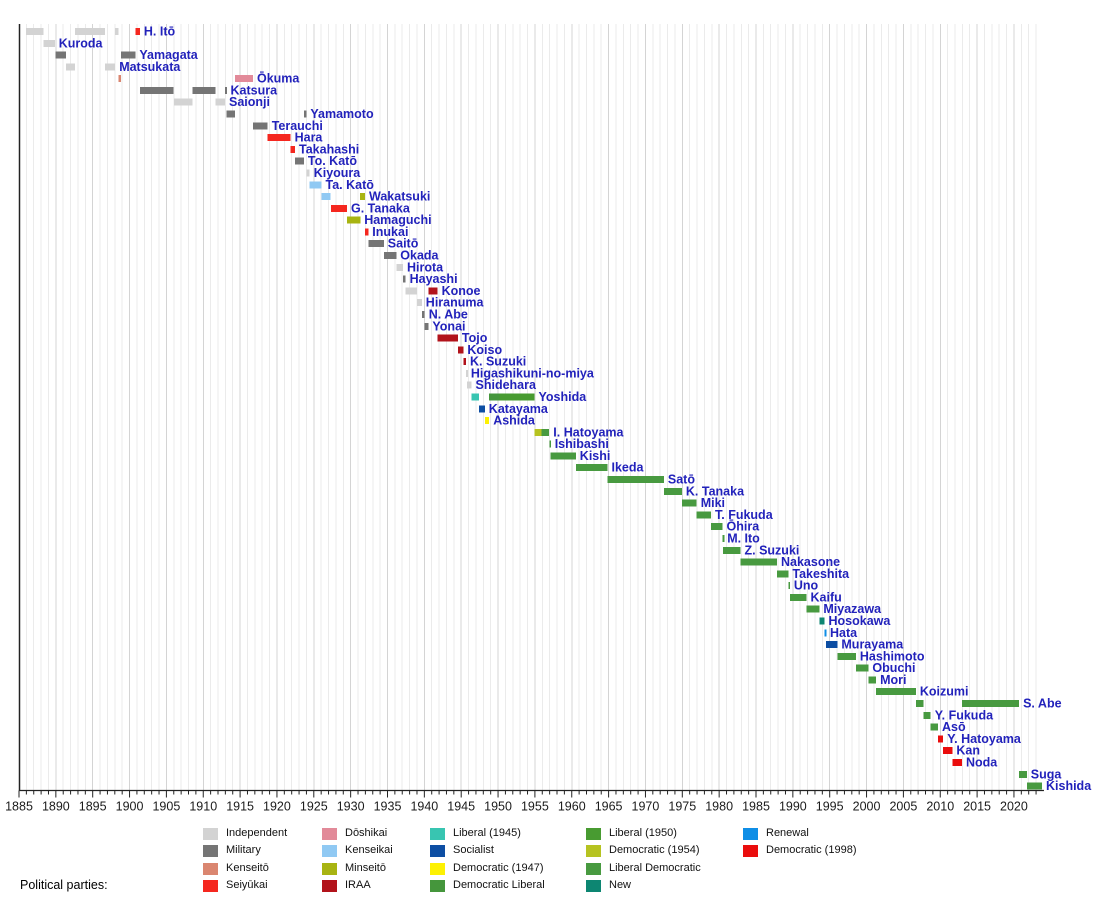  Describe the element at coordinates (166, 807) in the screenshot. I see `axis-tick-label: 1905` at that location.